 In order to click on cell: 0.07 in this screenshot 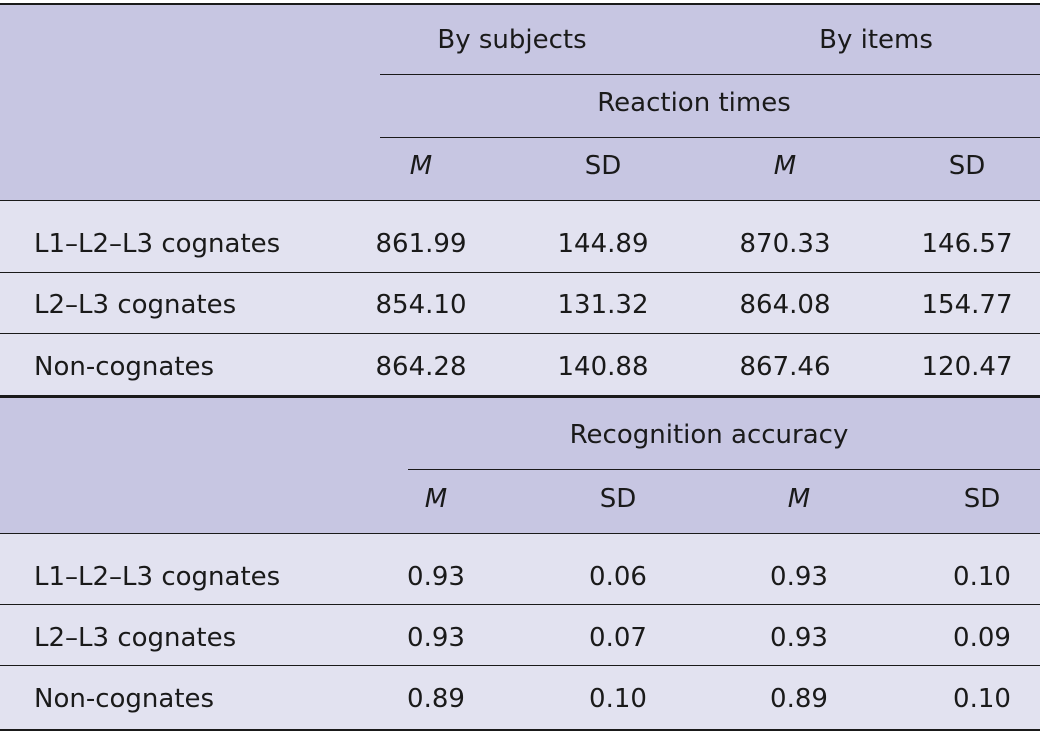, I will do `click(618, 638)`.